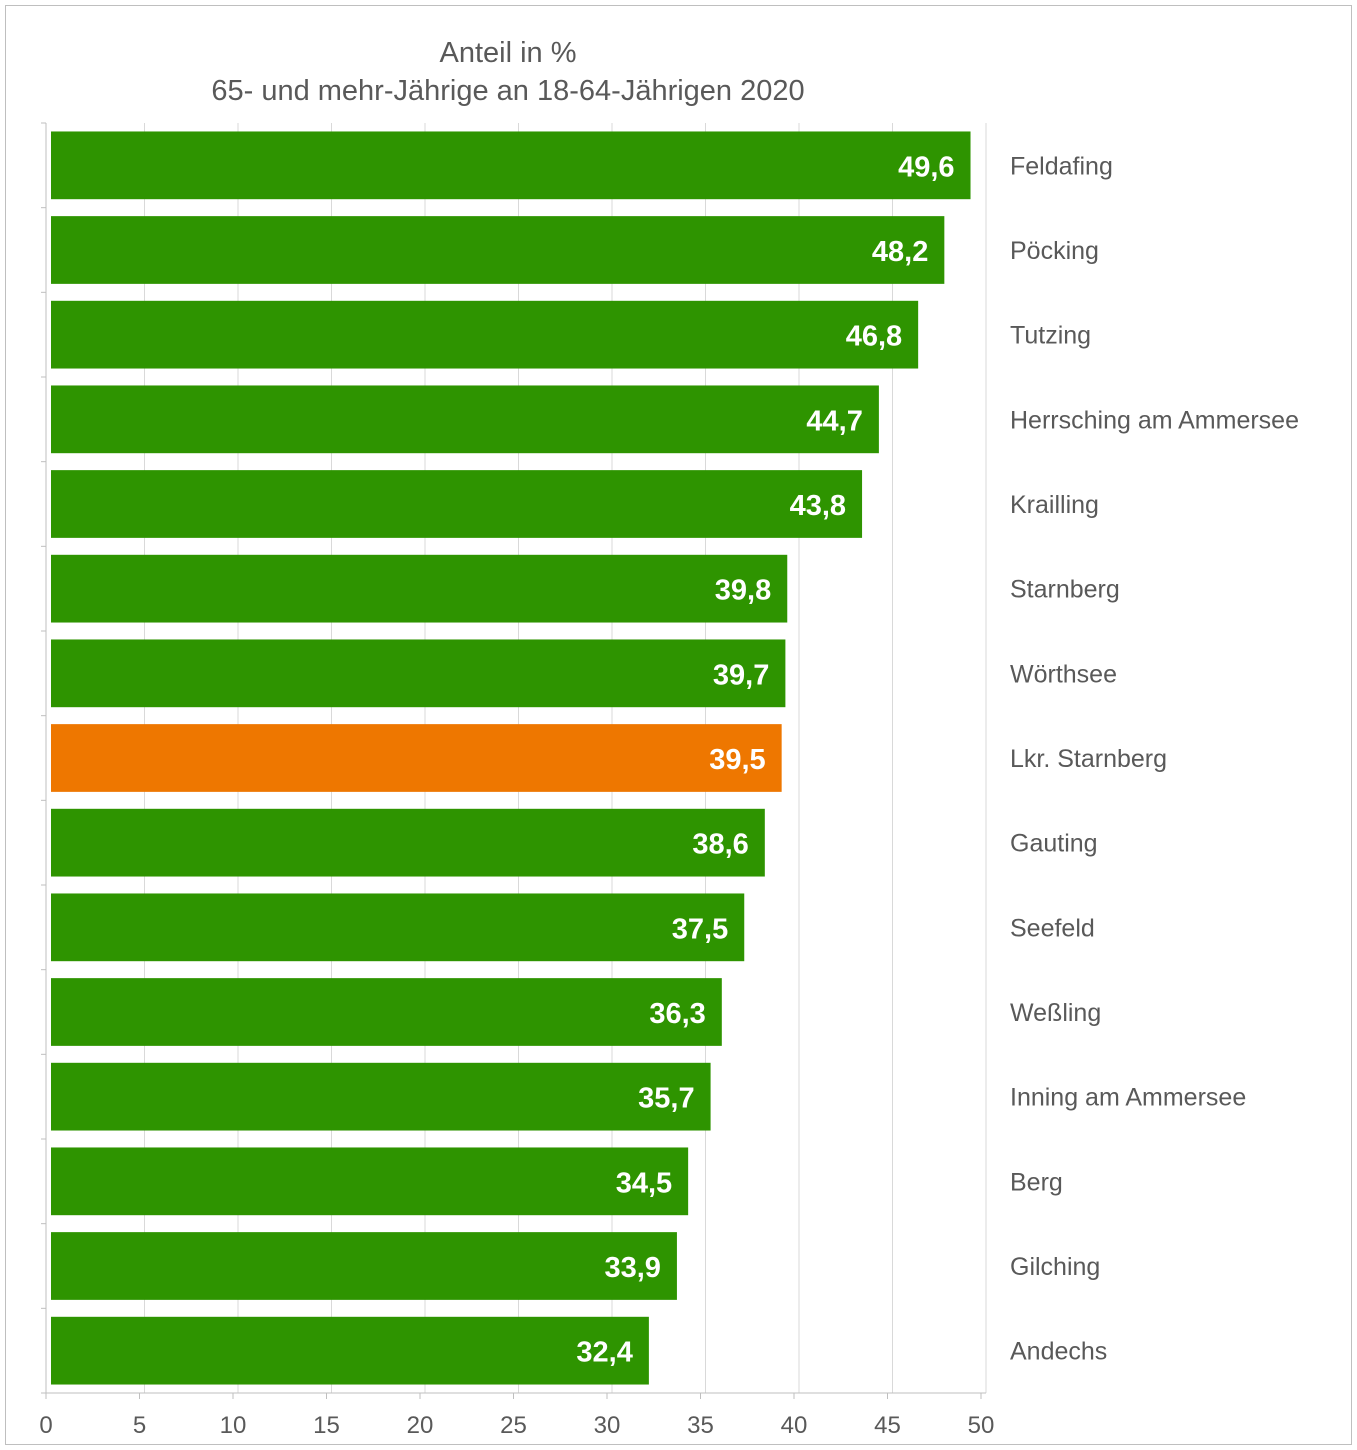 The width and height of the screenshot is (1357, 1450). What do you see at coordinates (1054, 844) in the screenshot?
I see `category-label: Gauting` at bounding box center [1054, 844].